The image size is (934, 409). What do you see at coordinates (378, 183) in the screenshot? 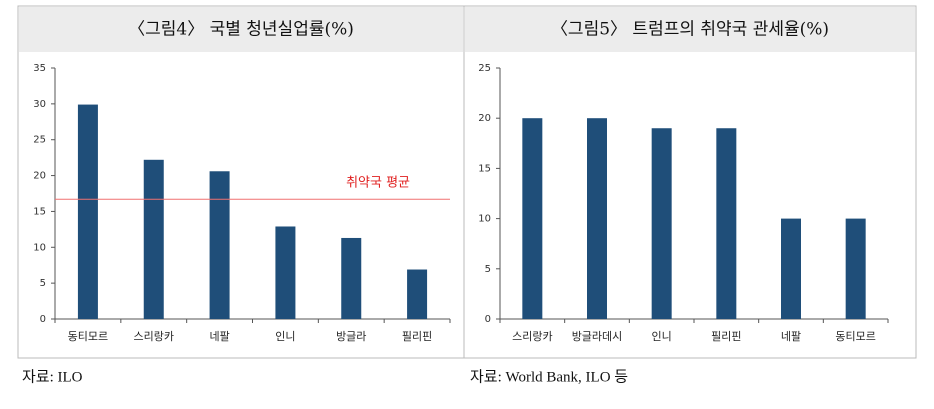
I see `reference-label: 취약국 평균` at bounding box center [378, 183].